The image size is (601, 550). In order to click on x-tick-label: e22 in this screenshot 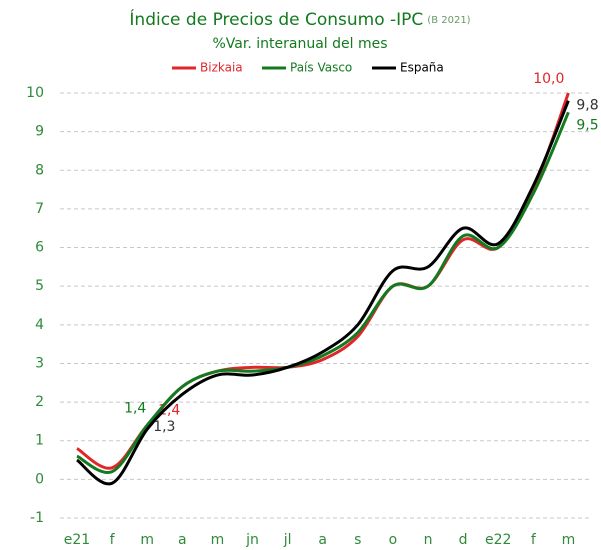, I will do `click(498, 540)`.